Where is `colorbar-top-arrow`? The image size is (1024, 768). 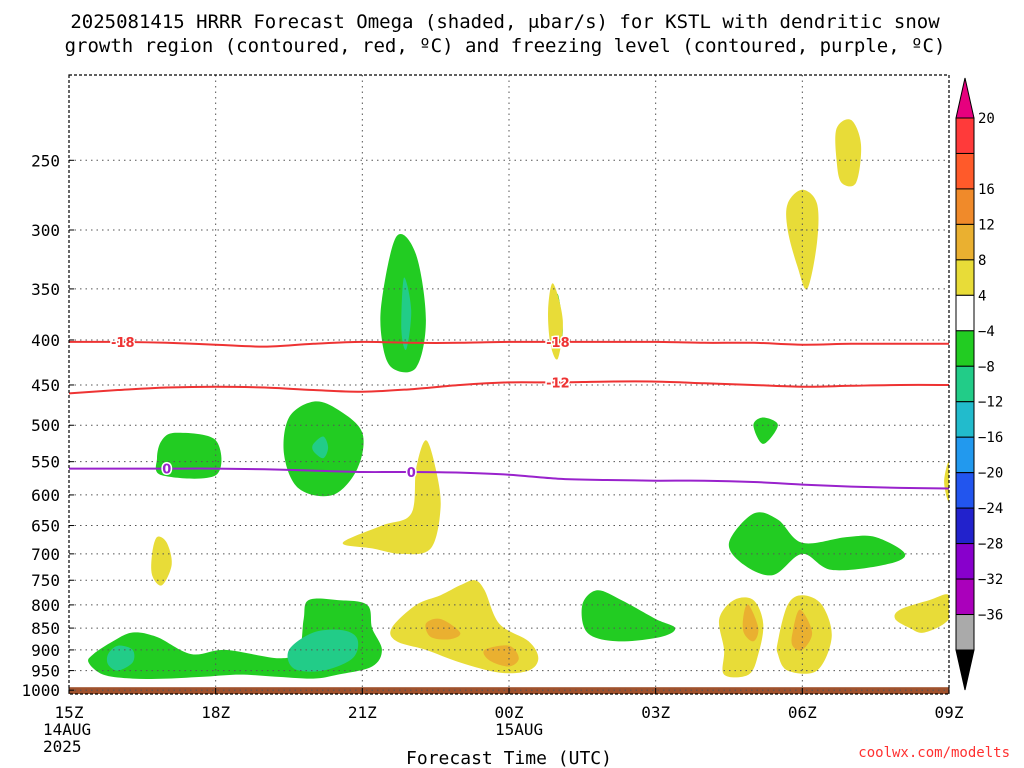
colorbar-top-arrow is located at coordinates (965, 98).